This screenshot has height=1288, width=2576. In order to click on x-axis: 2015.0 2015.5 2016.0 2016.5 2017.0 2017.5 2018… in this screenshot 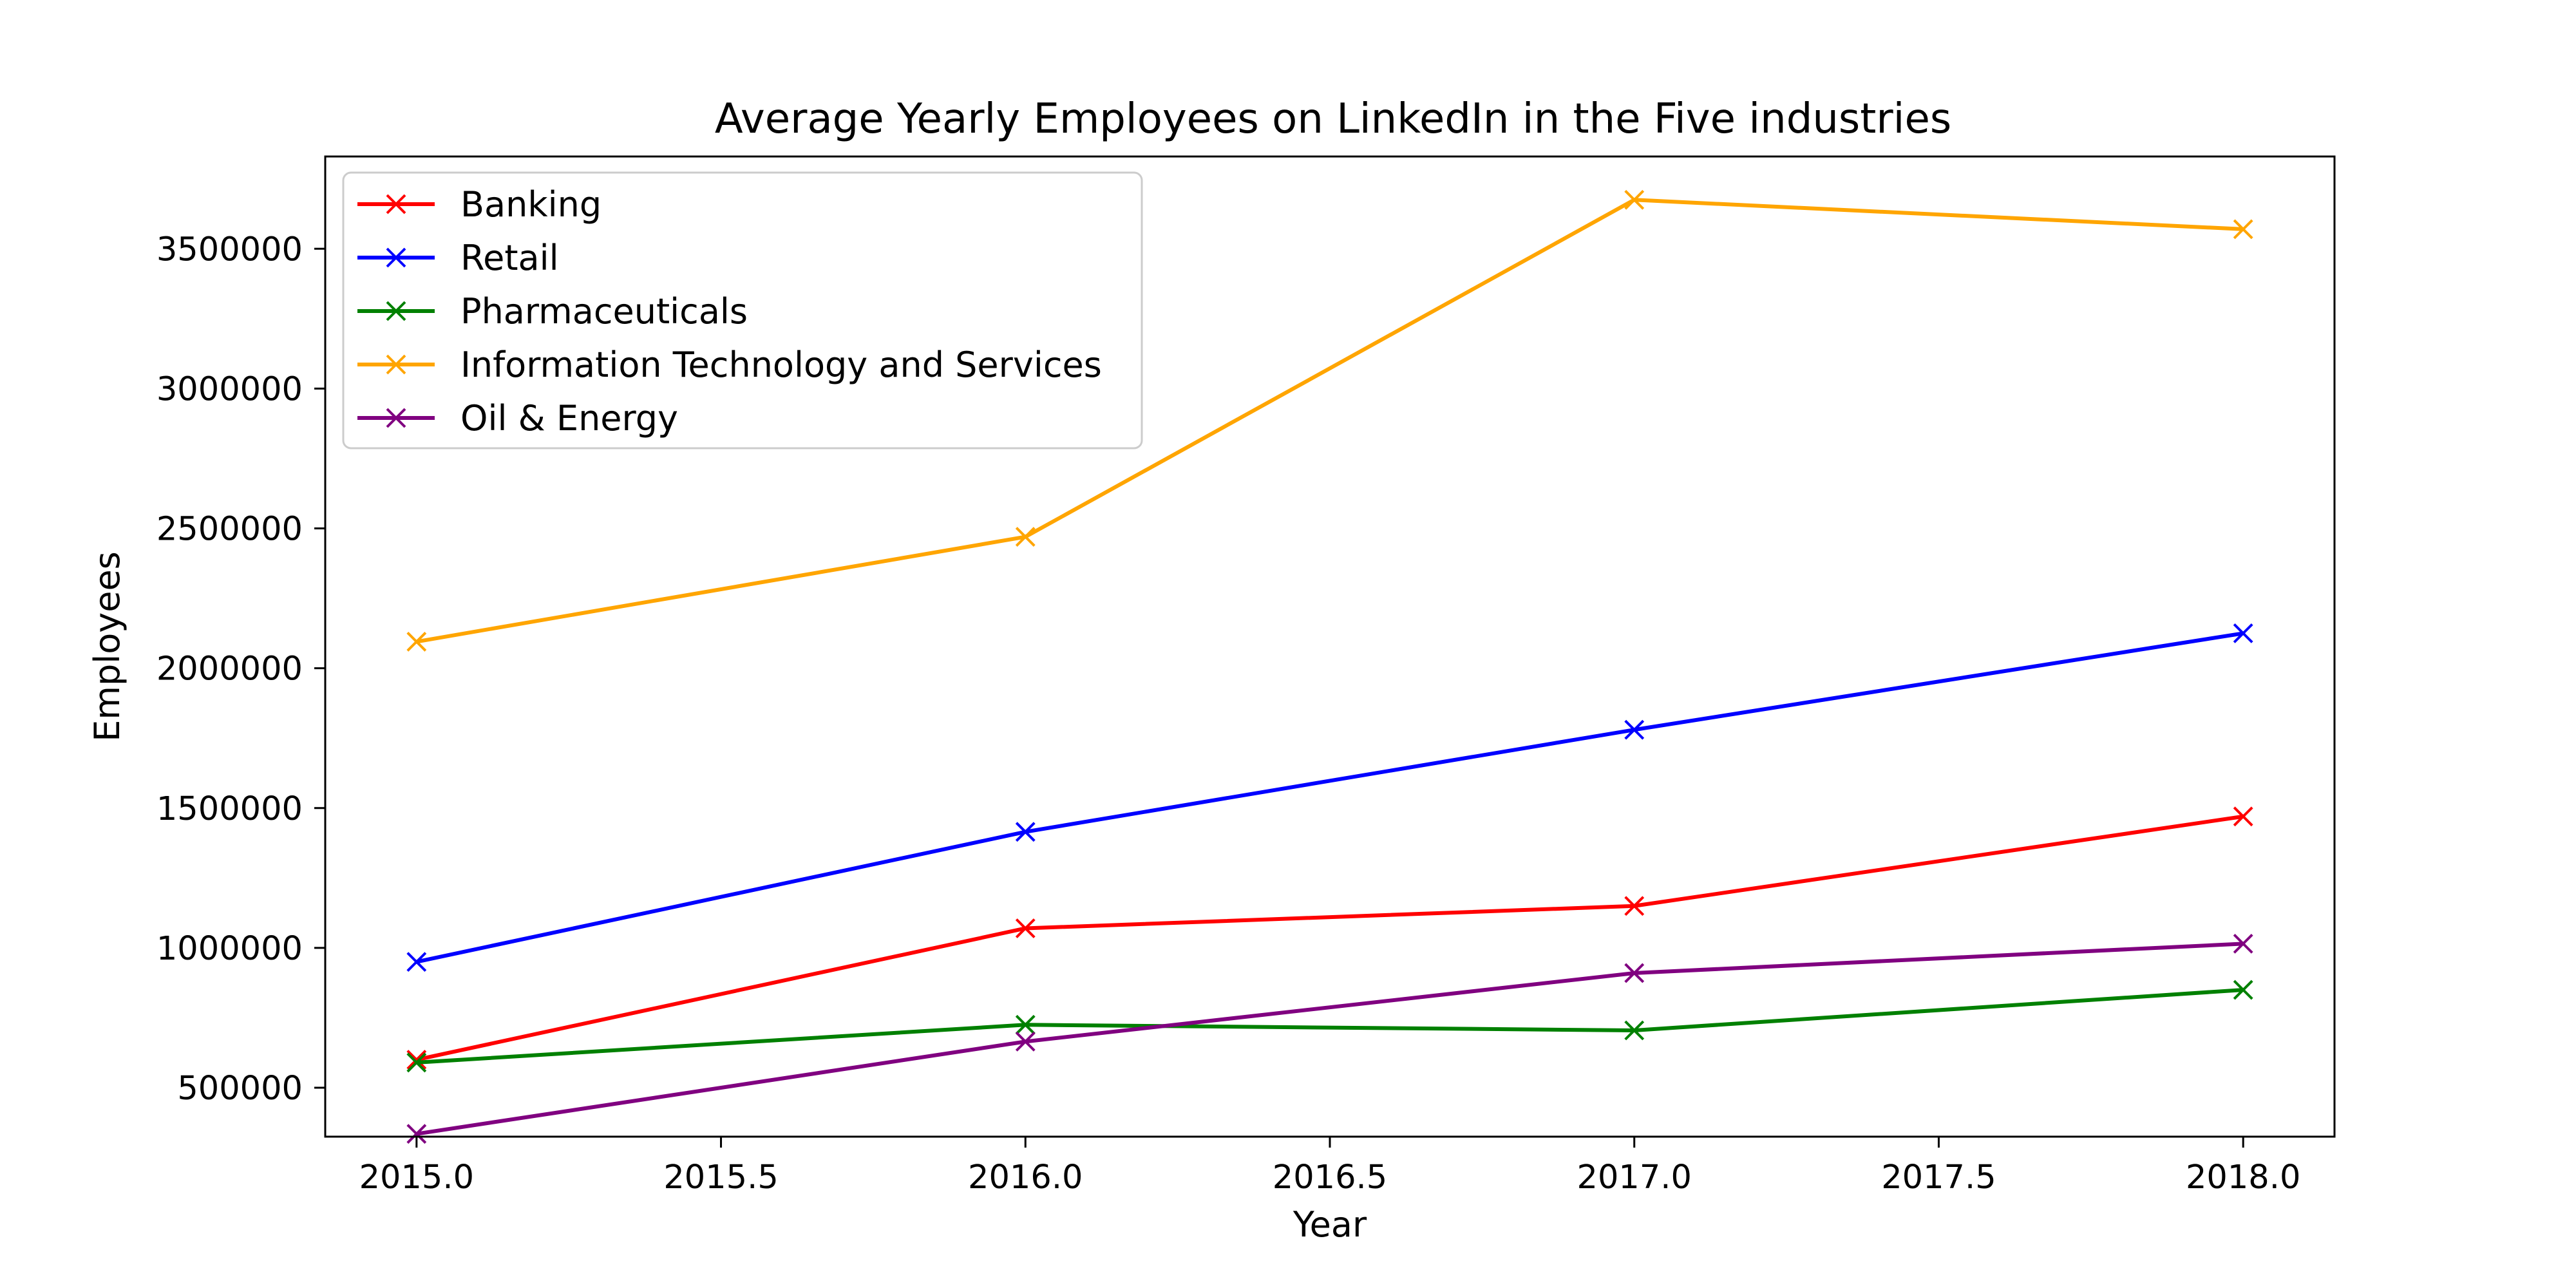, I will do `click(1329, 1167)`.